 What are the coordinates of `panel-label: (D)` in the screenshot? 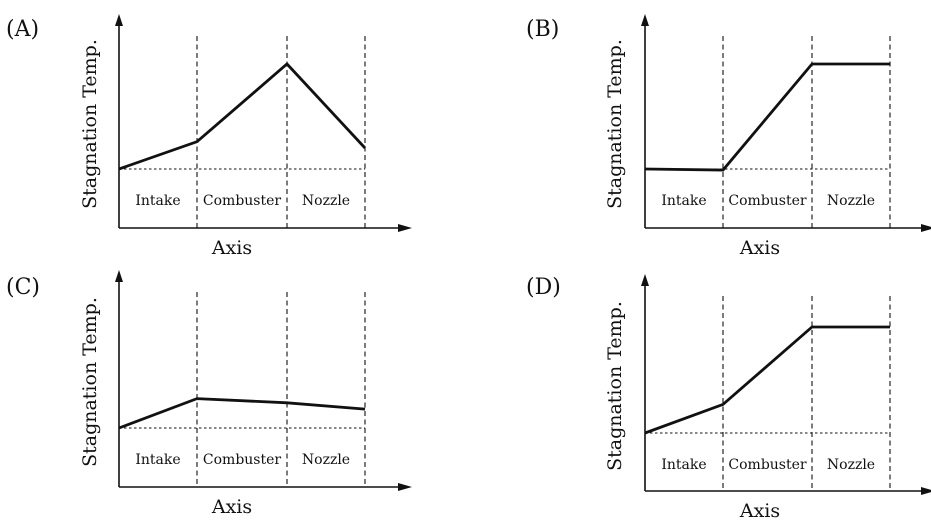 It's located at (543, 287).